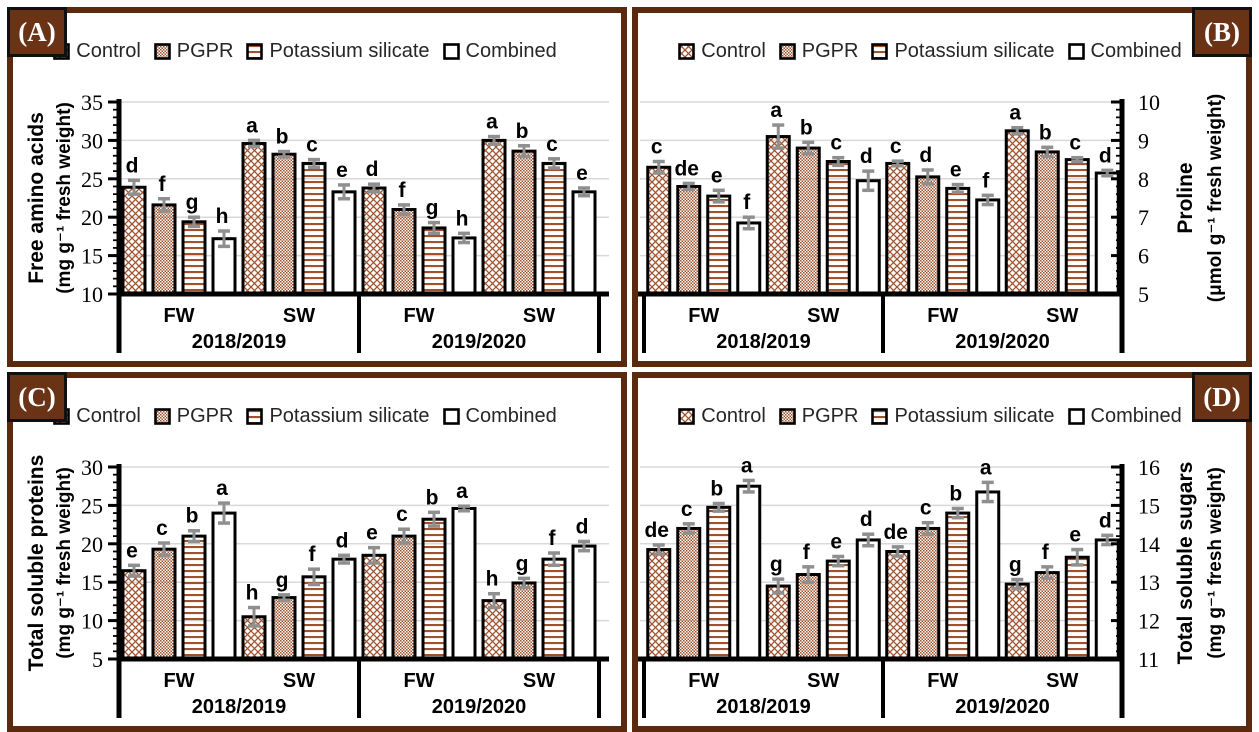 This screenshot has width=1259, height=732. I want to click on svg-text: 8, so click(1143, 179).